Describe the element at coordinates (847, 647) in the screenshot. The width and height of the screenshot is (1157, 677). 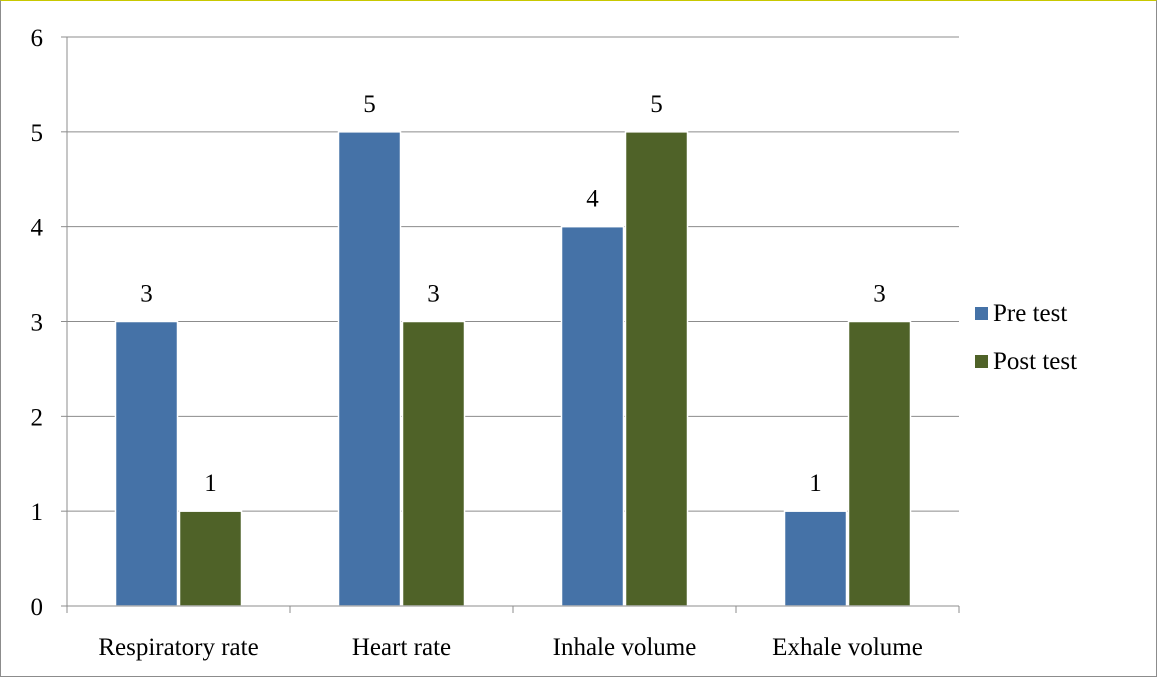
I see `x-category-label-3: Exhale volume` at that location.